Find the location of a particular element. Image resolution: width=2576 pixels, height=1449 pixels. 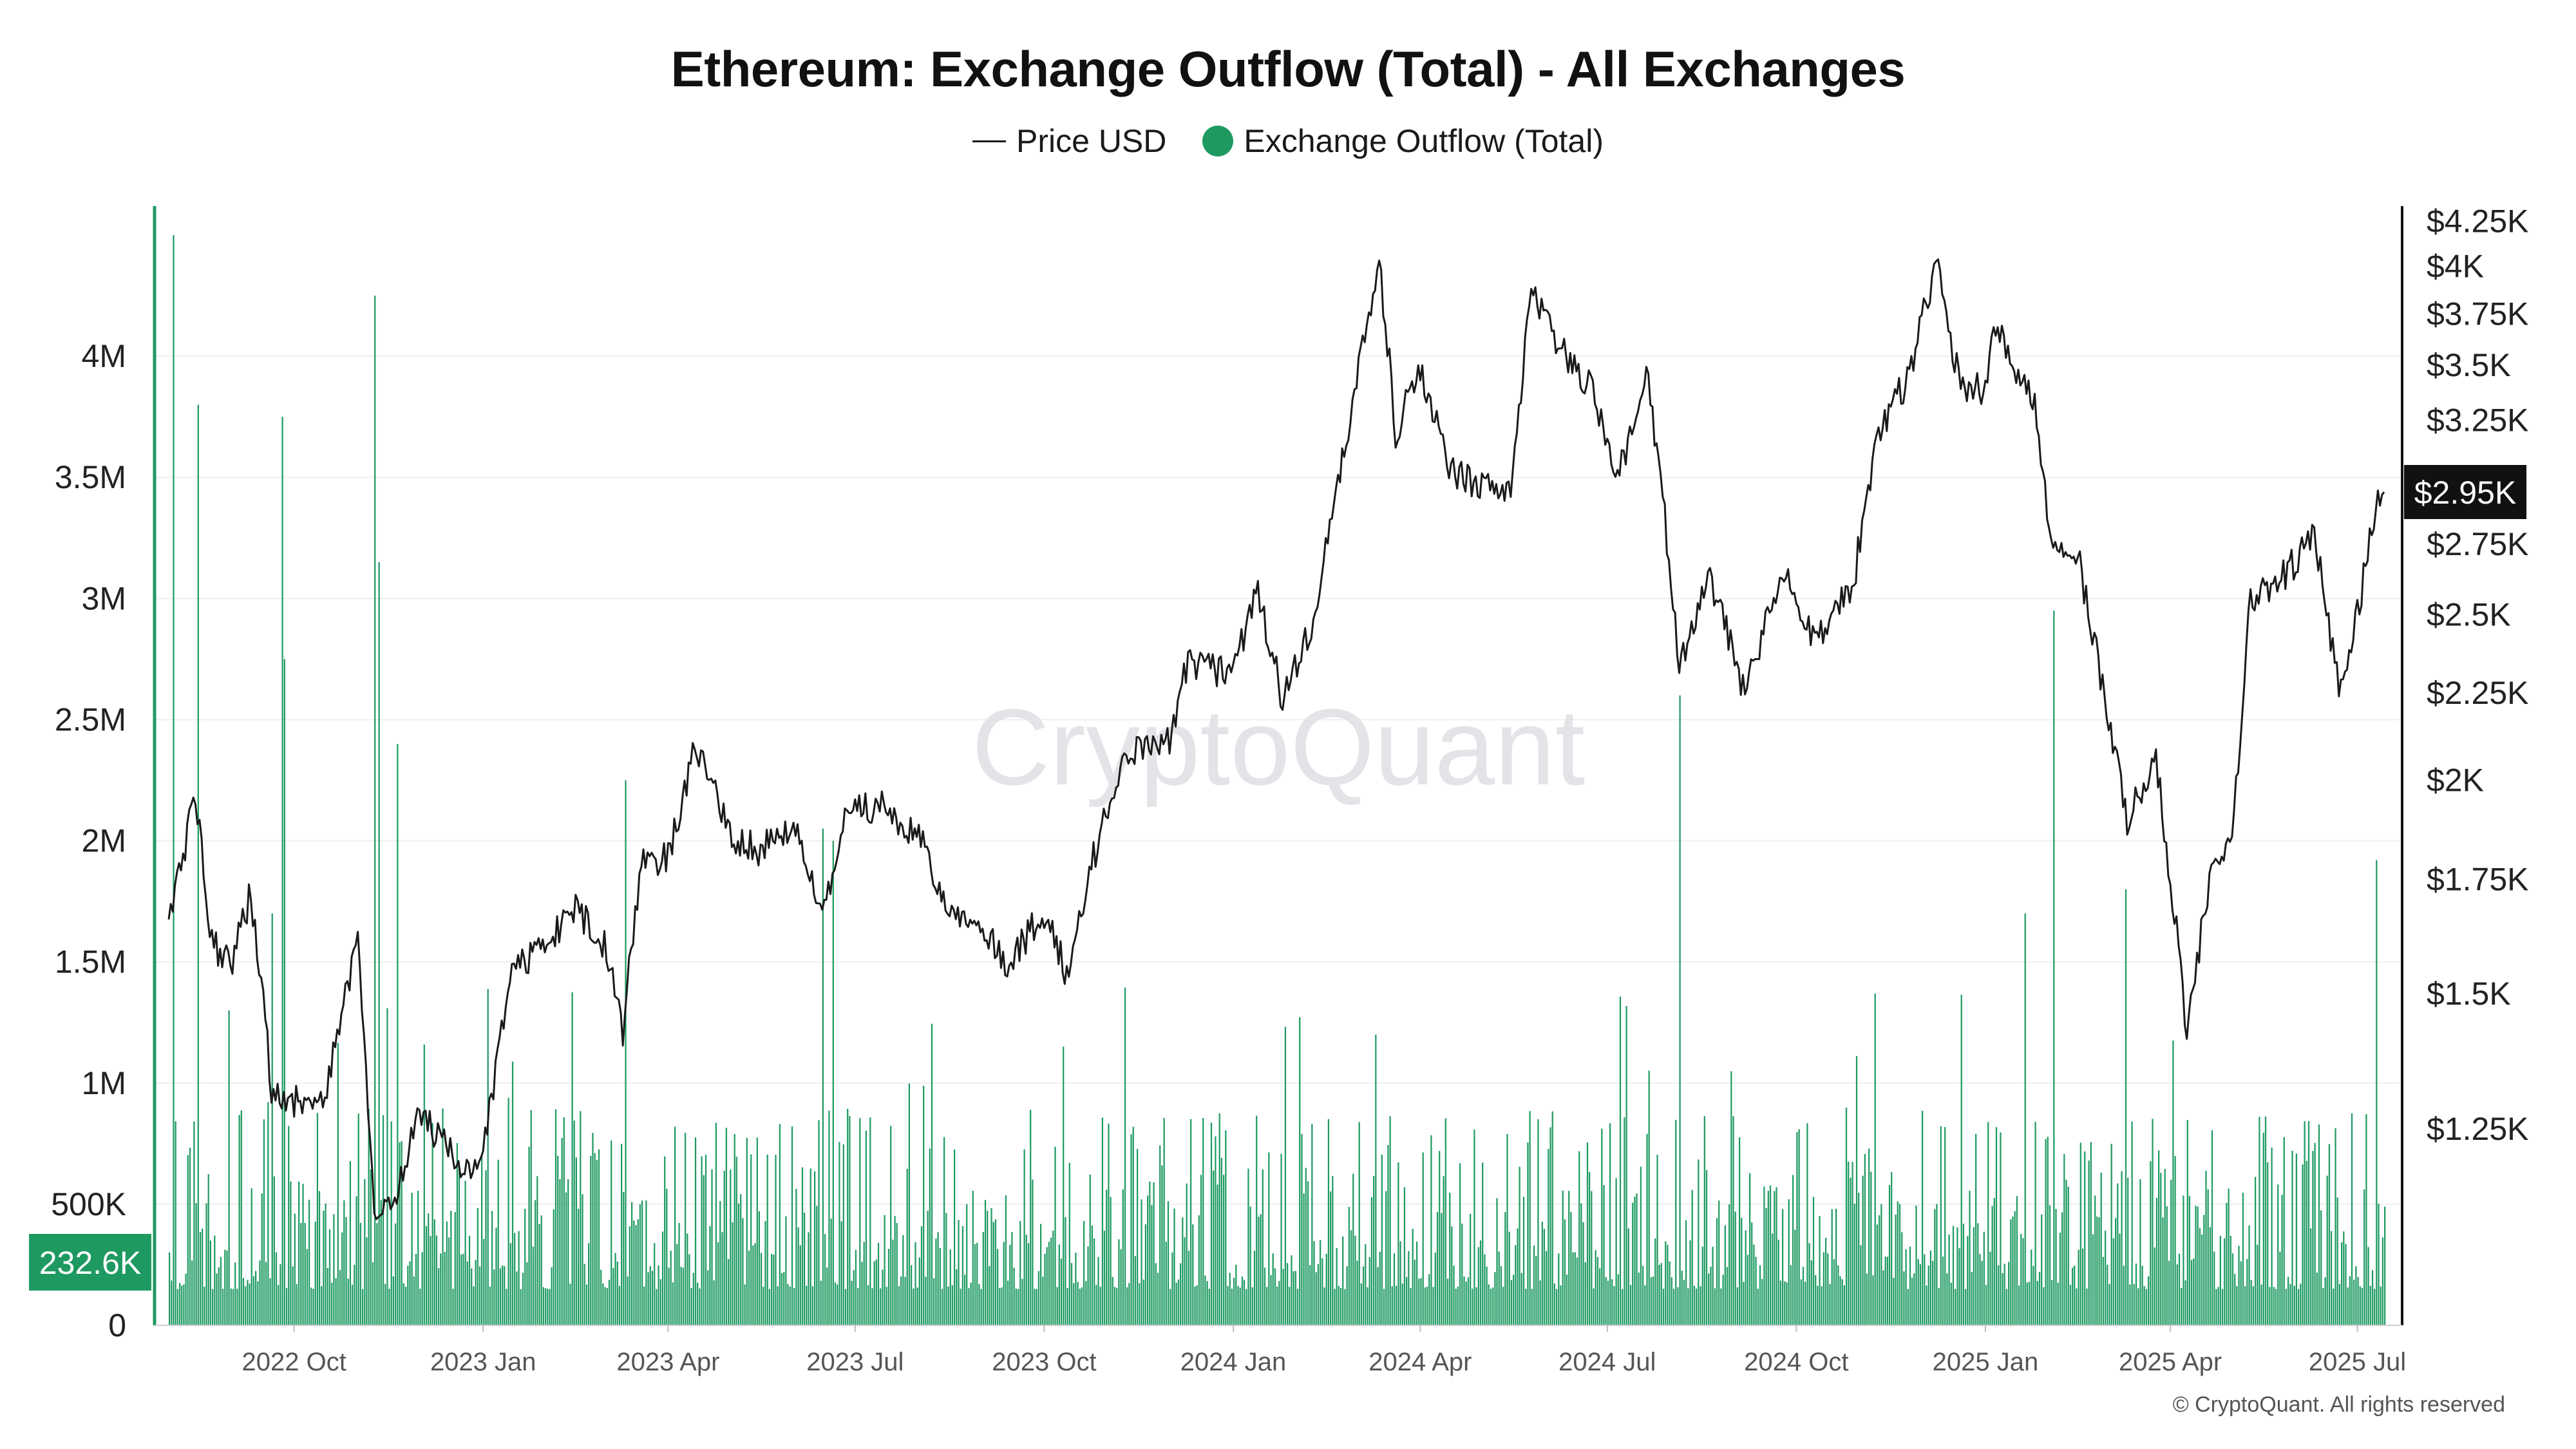

left-tick-label: 1M is located at coordinates (104, 1083).